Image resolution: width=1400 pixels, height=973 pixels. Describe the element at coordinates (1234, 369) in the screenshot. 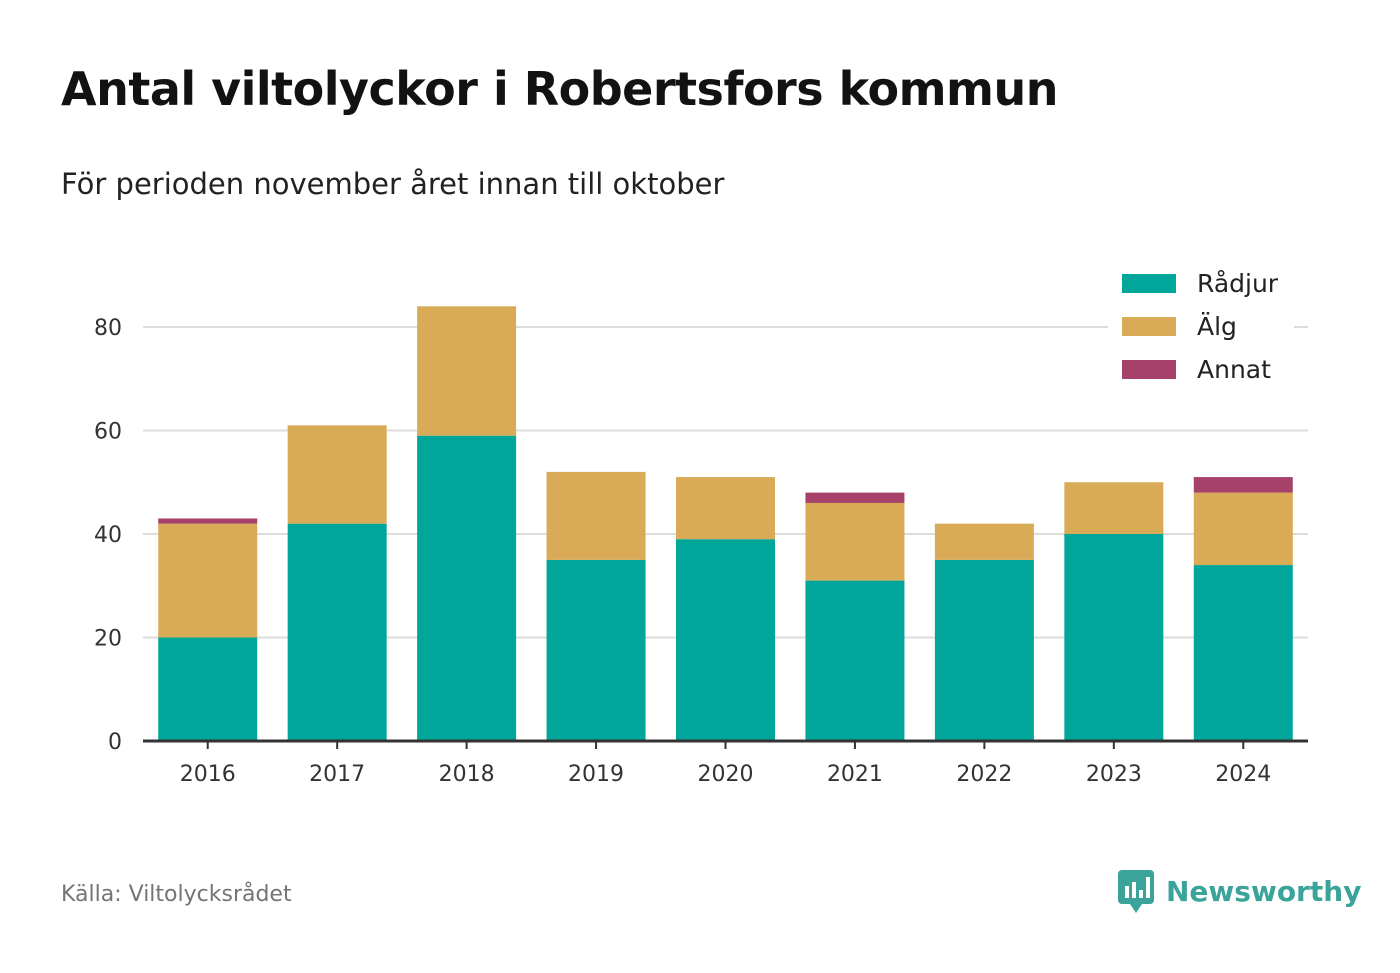

I see `legend-label: Annat` at that location.